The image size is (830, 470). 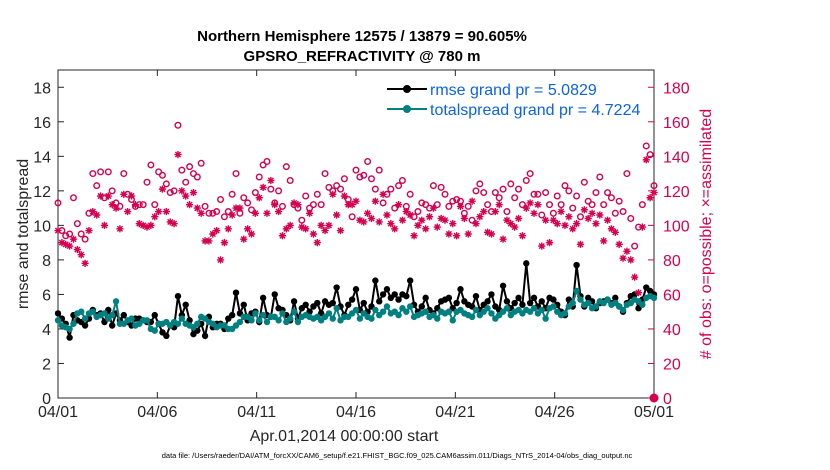 What do you see at coordinates (356, 412) in the screenshot?
I see `x-tick-label: 04/16` at bounding box center [356, 412].